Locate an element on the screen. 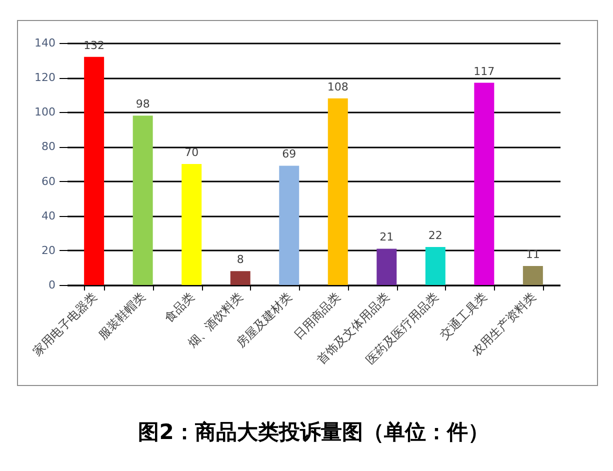  y-tick-label: 60 is located at coordinates (49, 181).